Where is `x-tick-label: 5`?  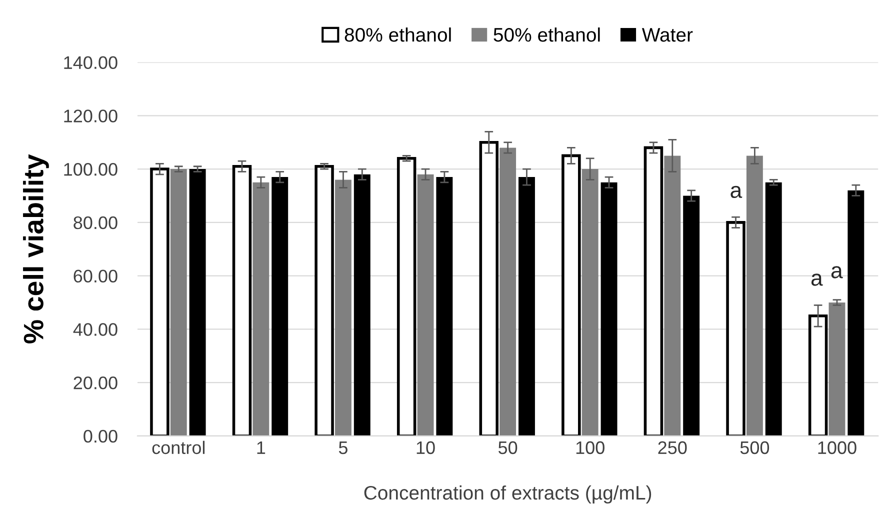
x-tick-label: 5 is located at coordinates (343, 447).